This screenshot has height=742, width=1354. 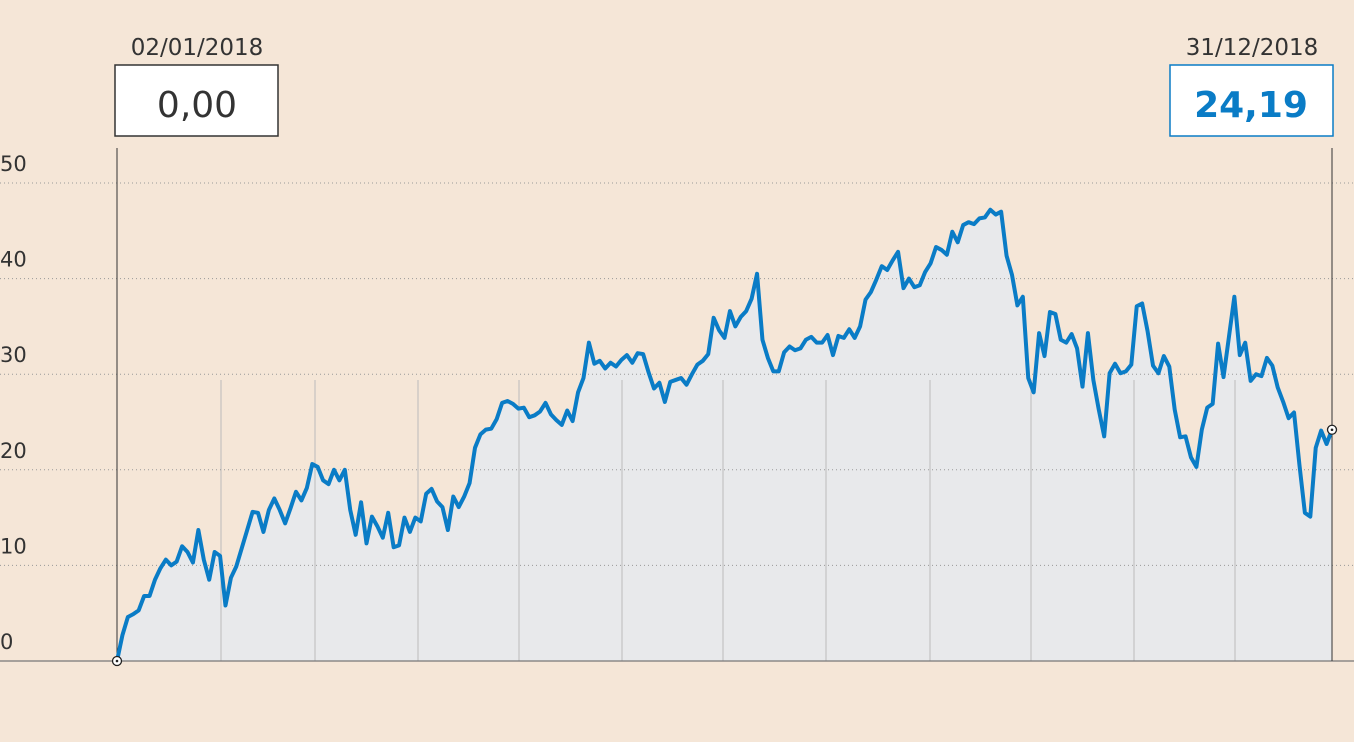 What do you see at coordinates (197, 105) in the screenshot?
I see `start-value: 0,00` at bounding box center [197, 105].